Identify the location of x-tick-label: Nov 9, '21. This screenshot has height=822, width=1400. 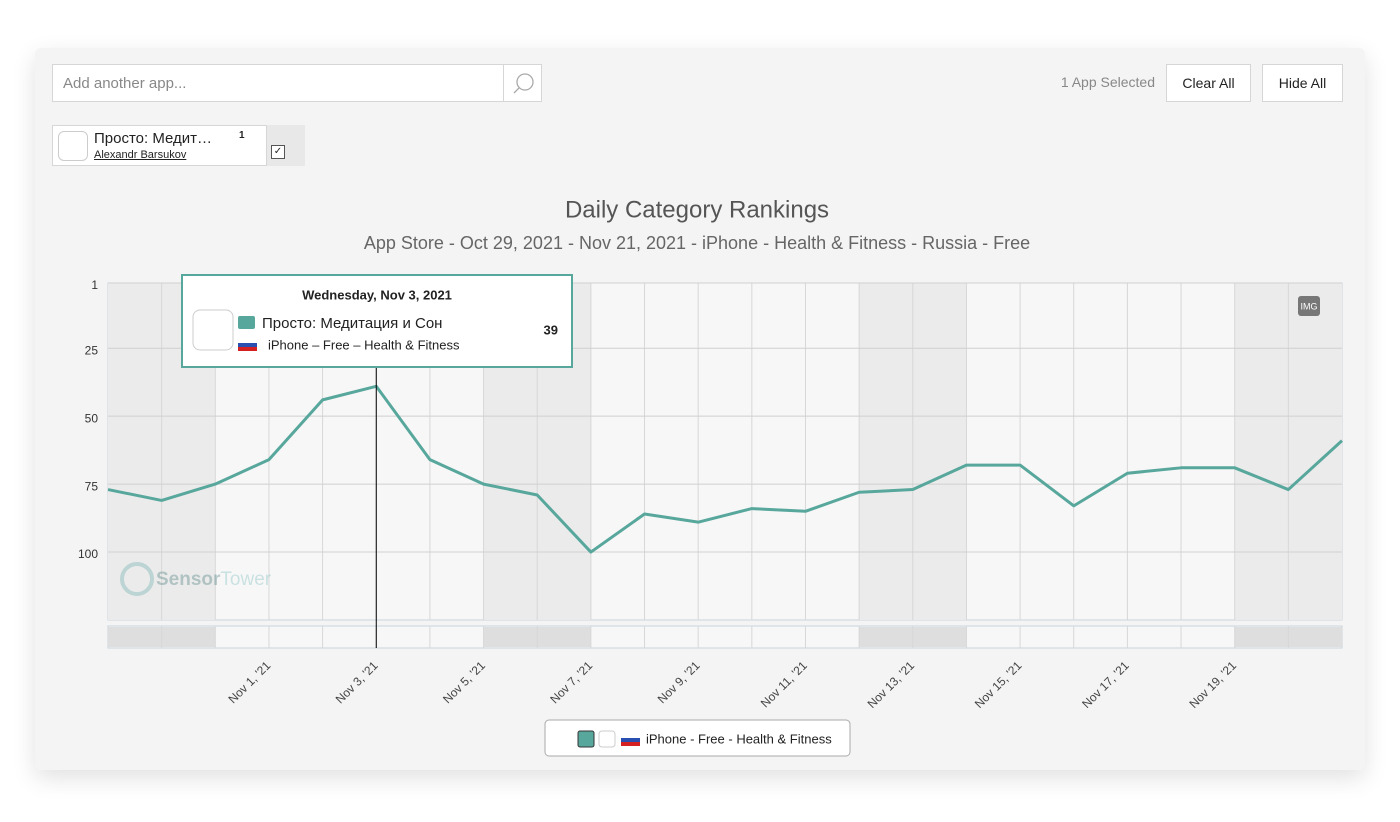
(679, 682).